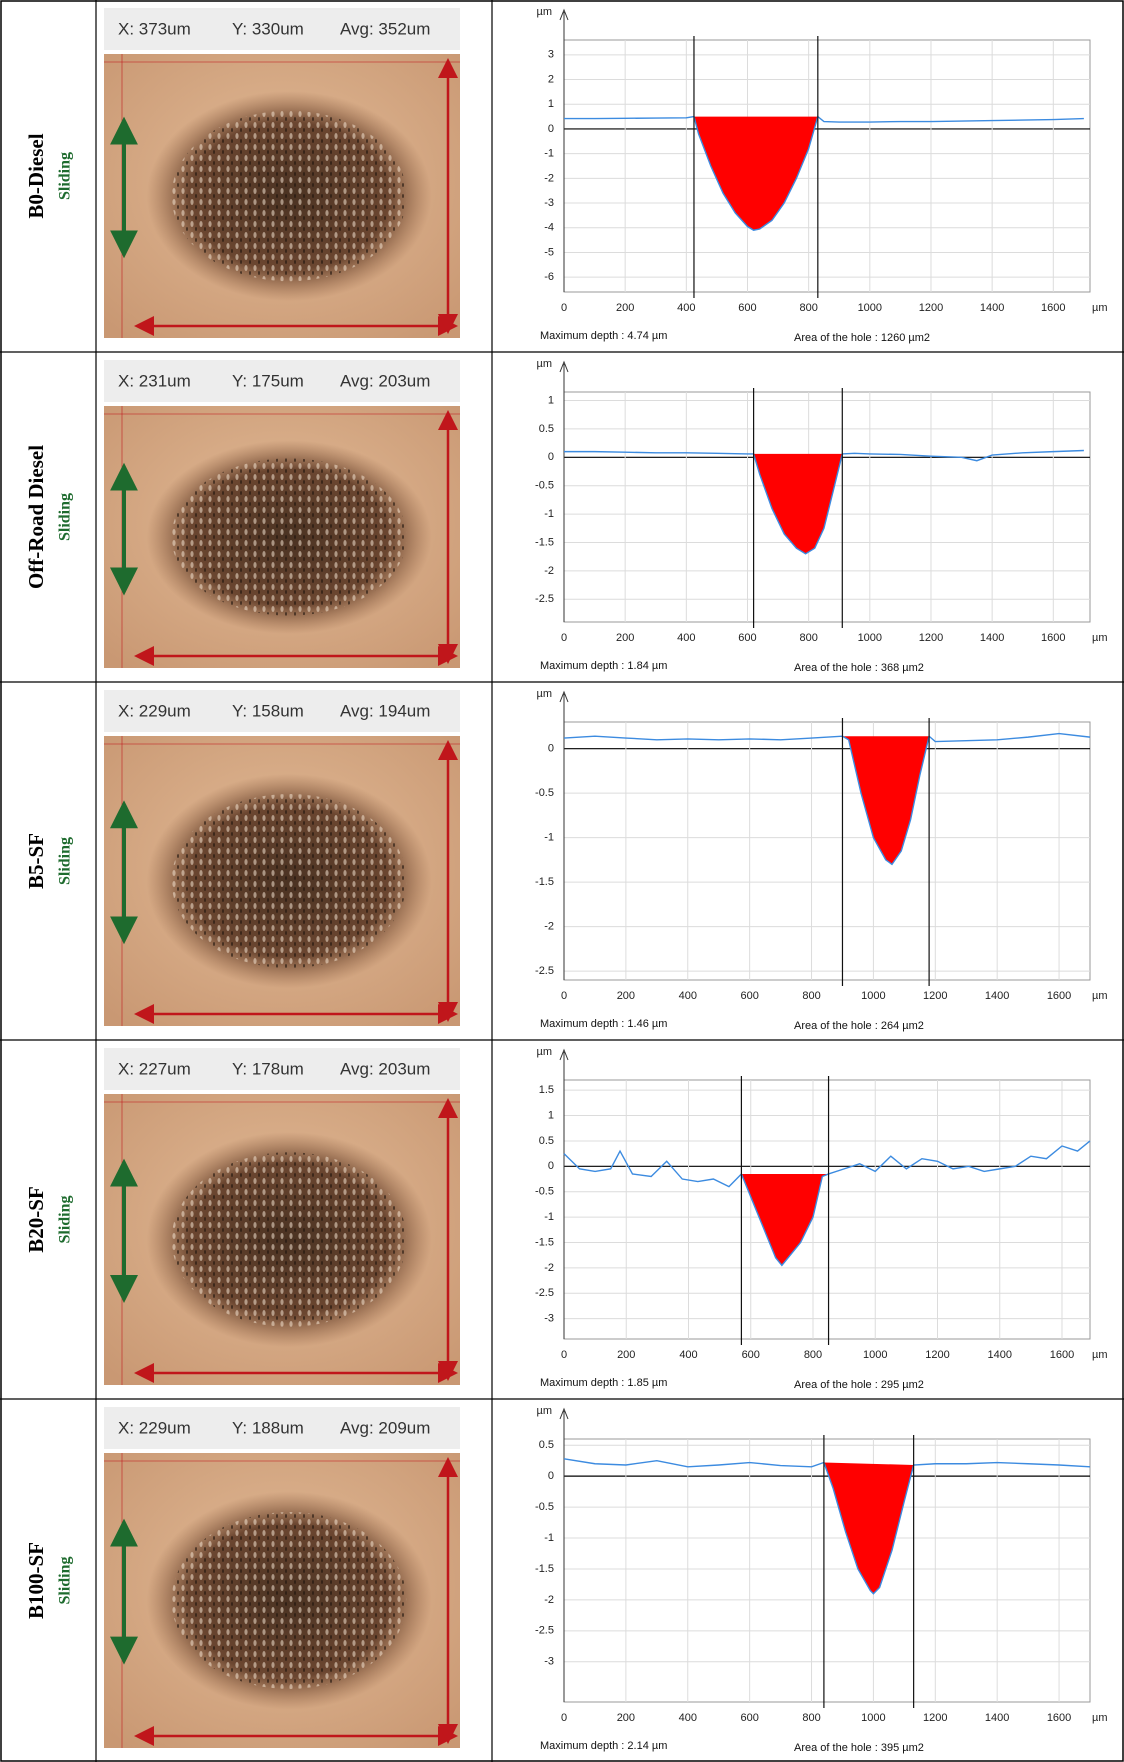 The height and width of the screenshot is (1762, 1124). Describe the element at coordinates (859, 668) in the screenshot. I see `hole-area-note: Area of the hole : 368 µm2` at that location.